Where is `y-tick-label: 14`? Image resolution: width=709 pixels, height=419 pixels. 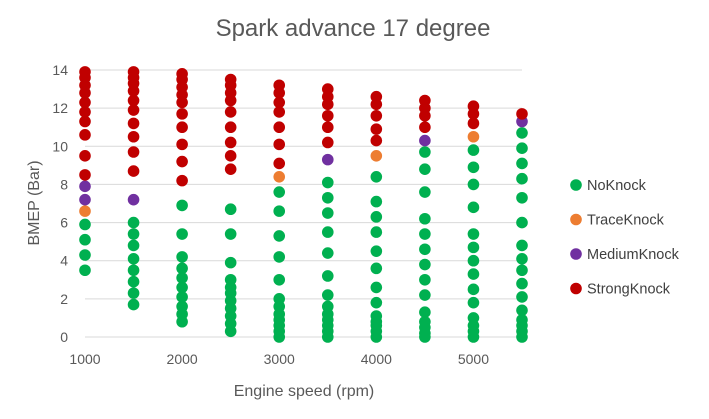 y-tick-label: 14 is located at coordinates (60, 70).